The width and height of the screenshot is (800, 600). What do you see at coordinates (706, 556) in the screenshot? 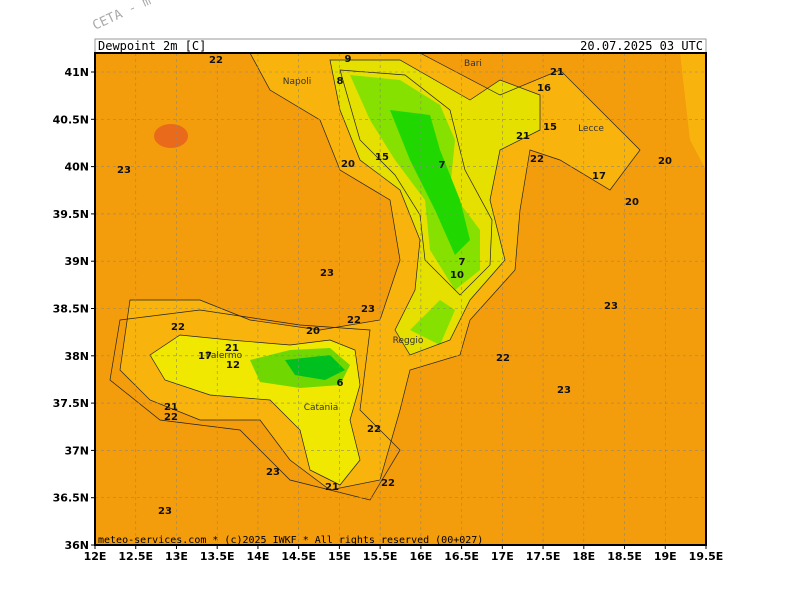
I see `x-tick-label: 19.5E` at bounding box center [706, 556].